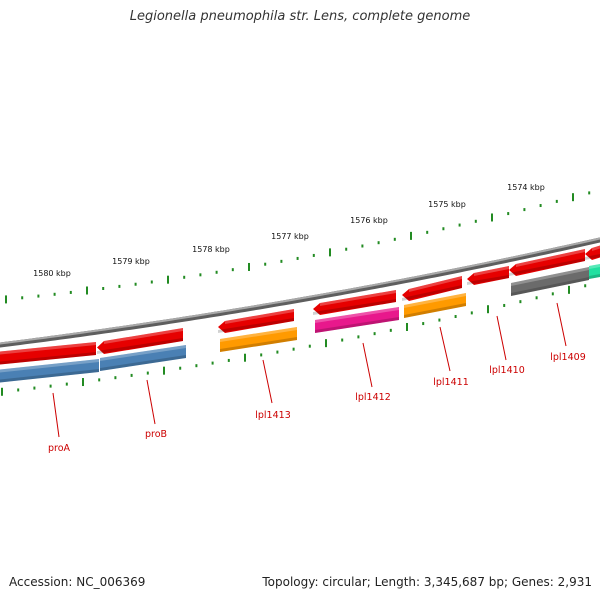  What do you see at coordinates (211, 249) in the screenshot?
I see `scale-label-1578: 1578 kbp` at bounding box center [211, 249].